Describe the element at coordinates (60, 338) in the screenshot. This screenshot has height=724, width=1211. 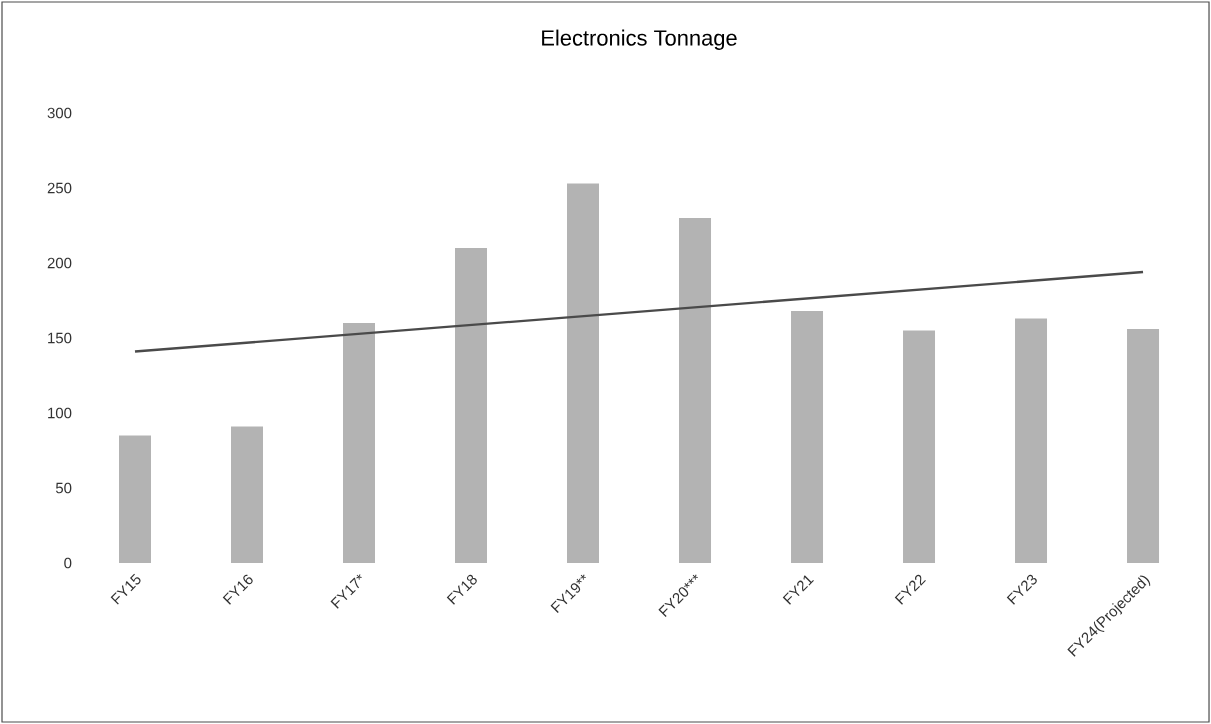
I see `y-tick-label: 150` at that location.